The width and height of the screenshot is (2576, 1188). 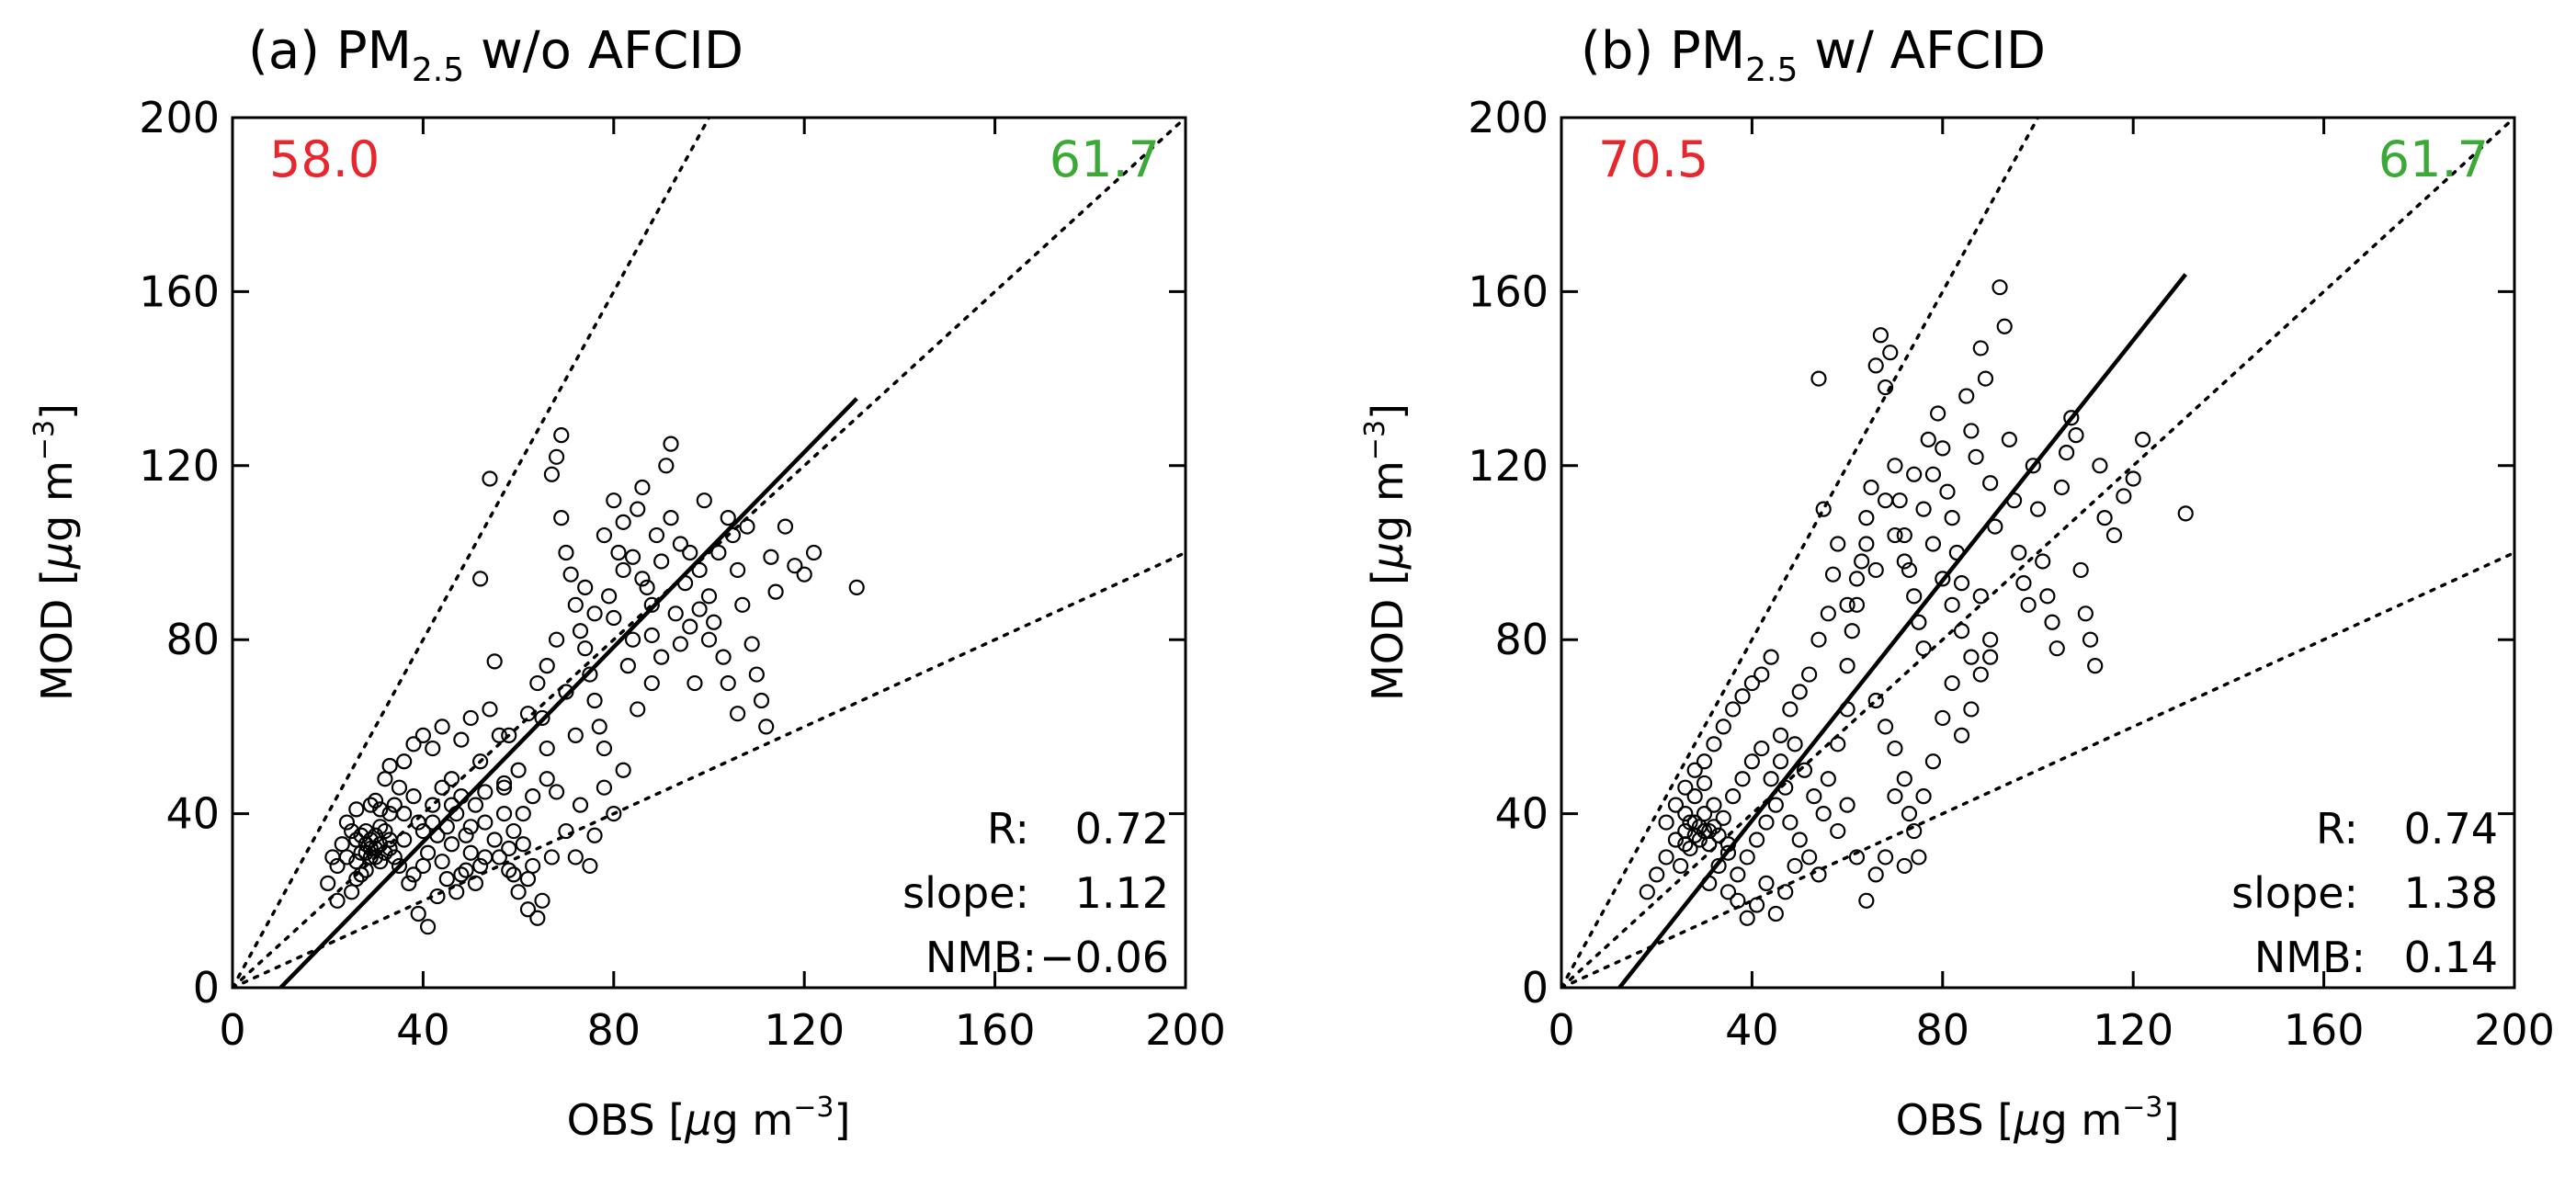 What do you see at coordinates (1105, 159) in the screenshot?
I see `panel-a-obs-mean: 61.7` at bounding box center [1105, 159].